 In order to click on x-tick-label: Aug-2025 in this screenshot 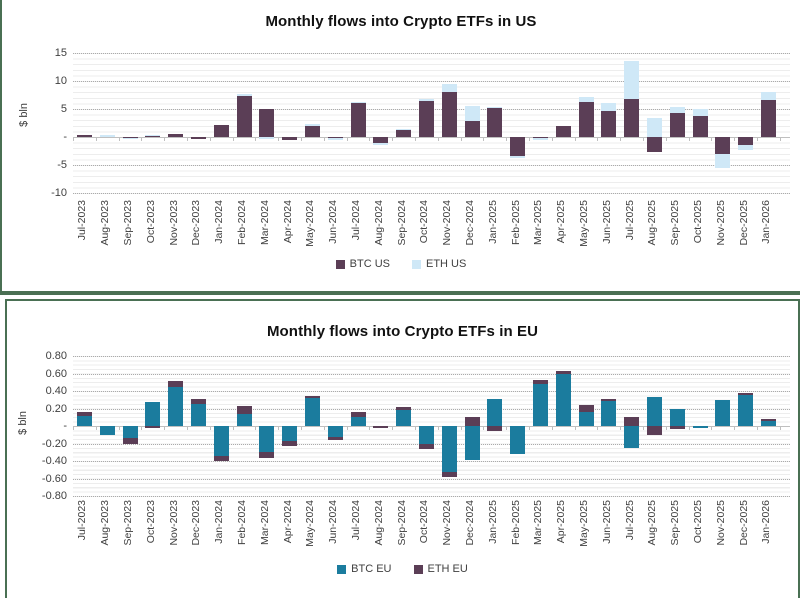, I will do `click(652, 523)`.